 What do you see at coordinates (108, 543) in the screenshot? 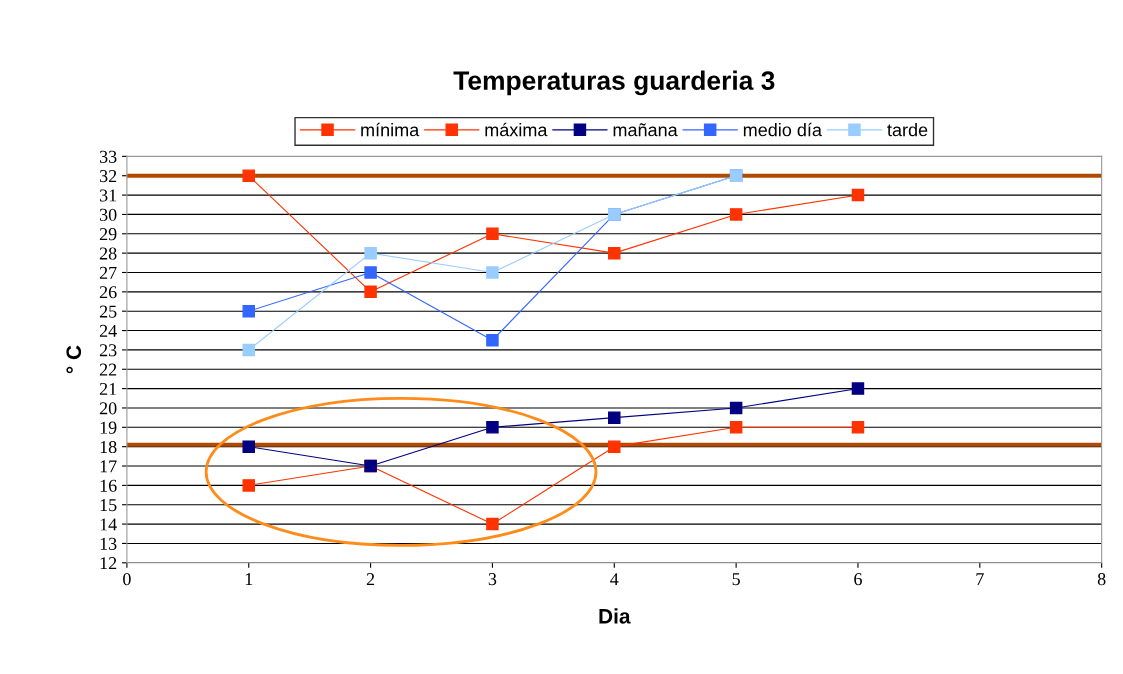
I see `y-tick-label: 13` at bounding box center [108, 543].